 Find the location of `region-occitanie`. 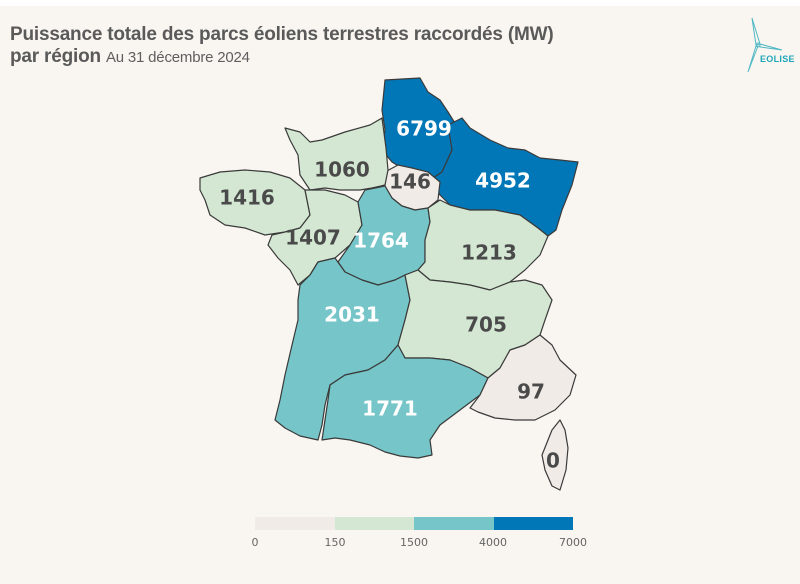

region-occitanie is located at coordinates (405, 401).